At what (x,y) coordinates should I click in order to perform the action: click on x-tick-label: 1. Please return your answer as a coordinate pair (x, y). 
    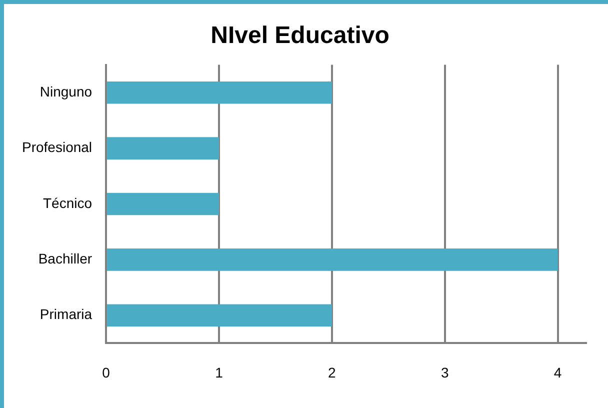
    Looking at the image, I should click on (219, 372).